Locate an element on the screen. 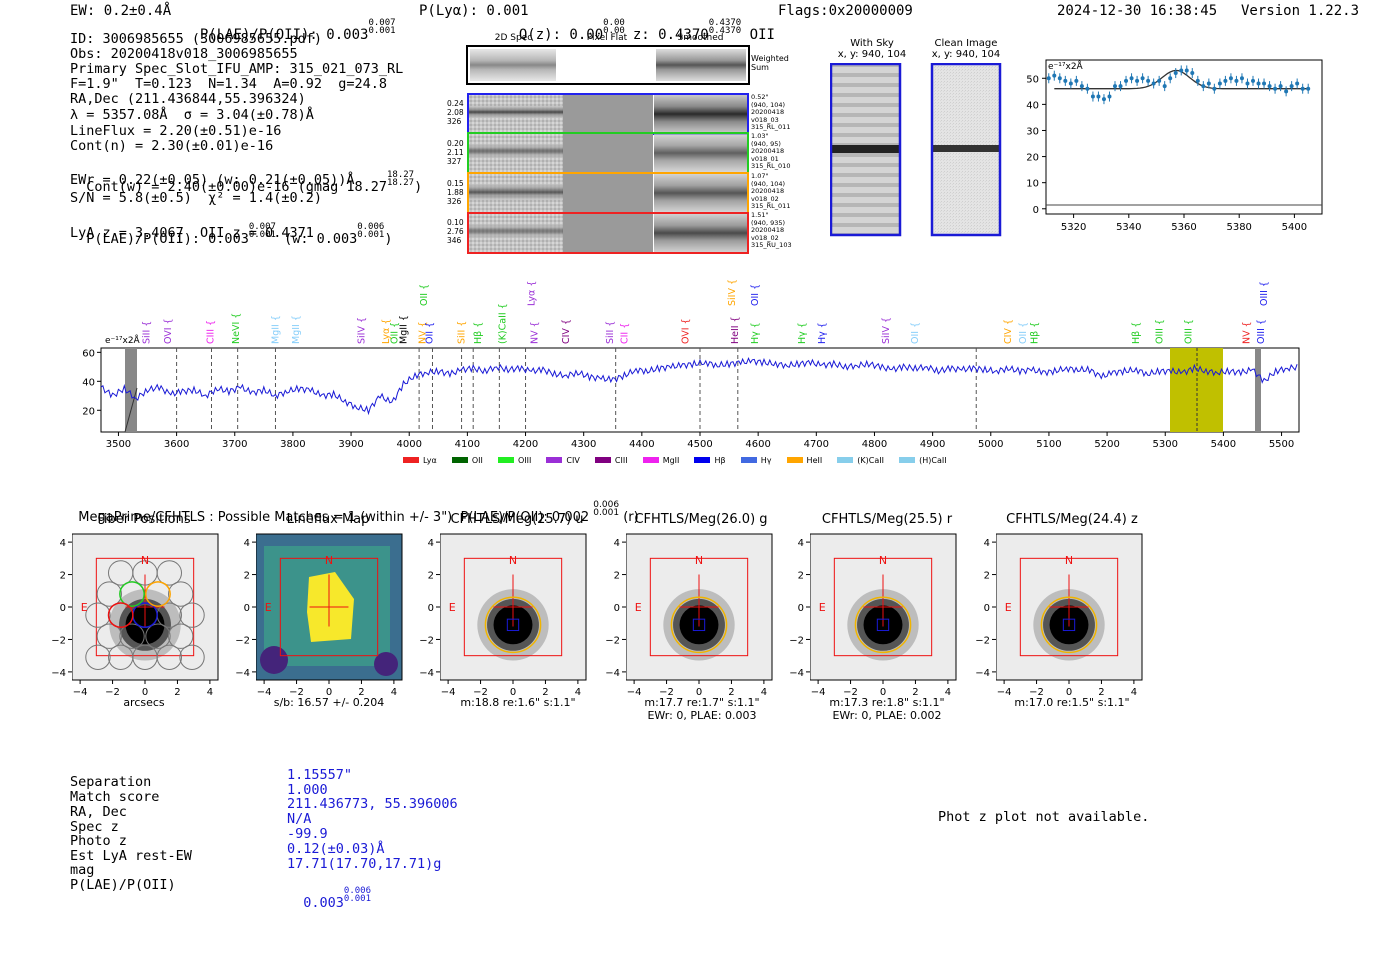 This screenshot has height=953, width=1400. cutout-xtick-label: 4 is located at coordinates (948, 692).